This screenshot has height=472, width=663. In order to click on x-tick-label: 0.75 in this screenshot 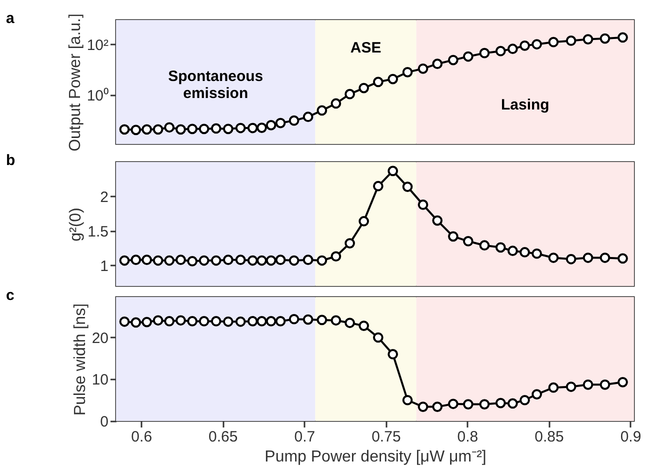, I will do `click(386, 437)`.